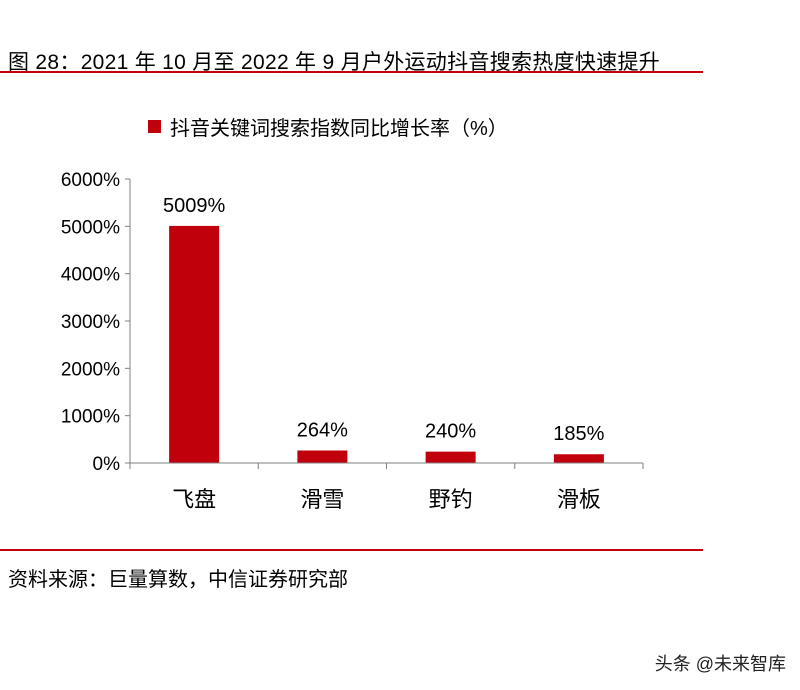 The width and height of the screenshot is (800, 690). Describe the element at coordinates (194, 206) in the screenshot. I see `data-label: 5009%` at that location.